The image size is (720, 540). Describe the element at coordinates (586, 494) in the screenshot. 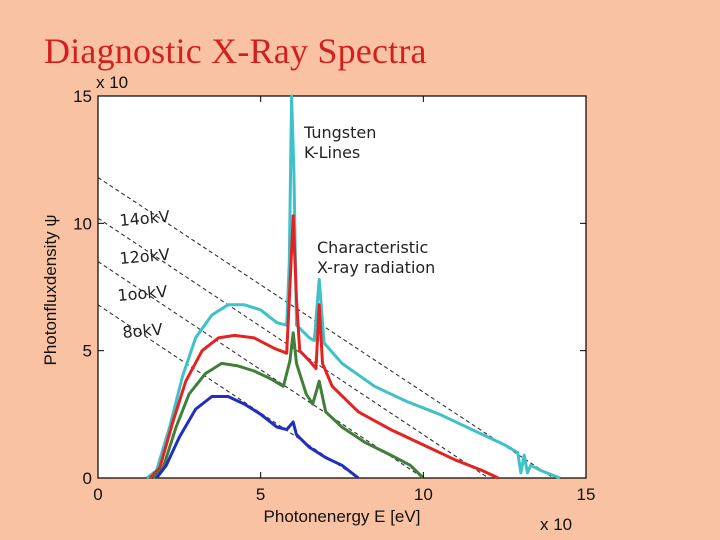

I see `x-tick-label: 15` at that location.